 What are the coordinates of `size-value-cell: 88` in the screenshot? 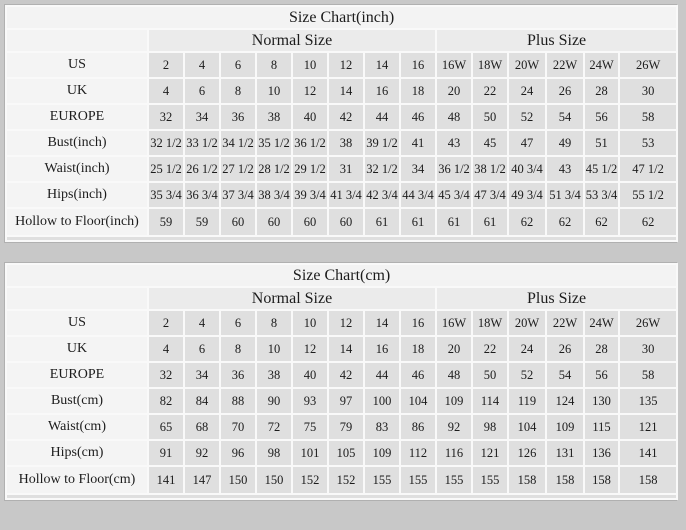 It's located at (238, 401).